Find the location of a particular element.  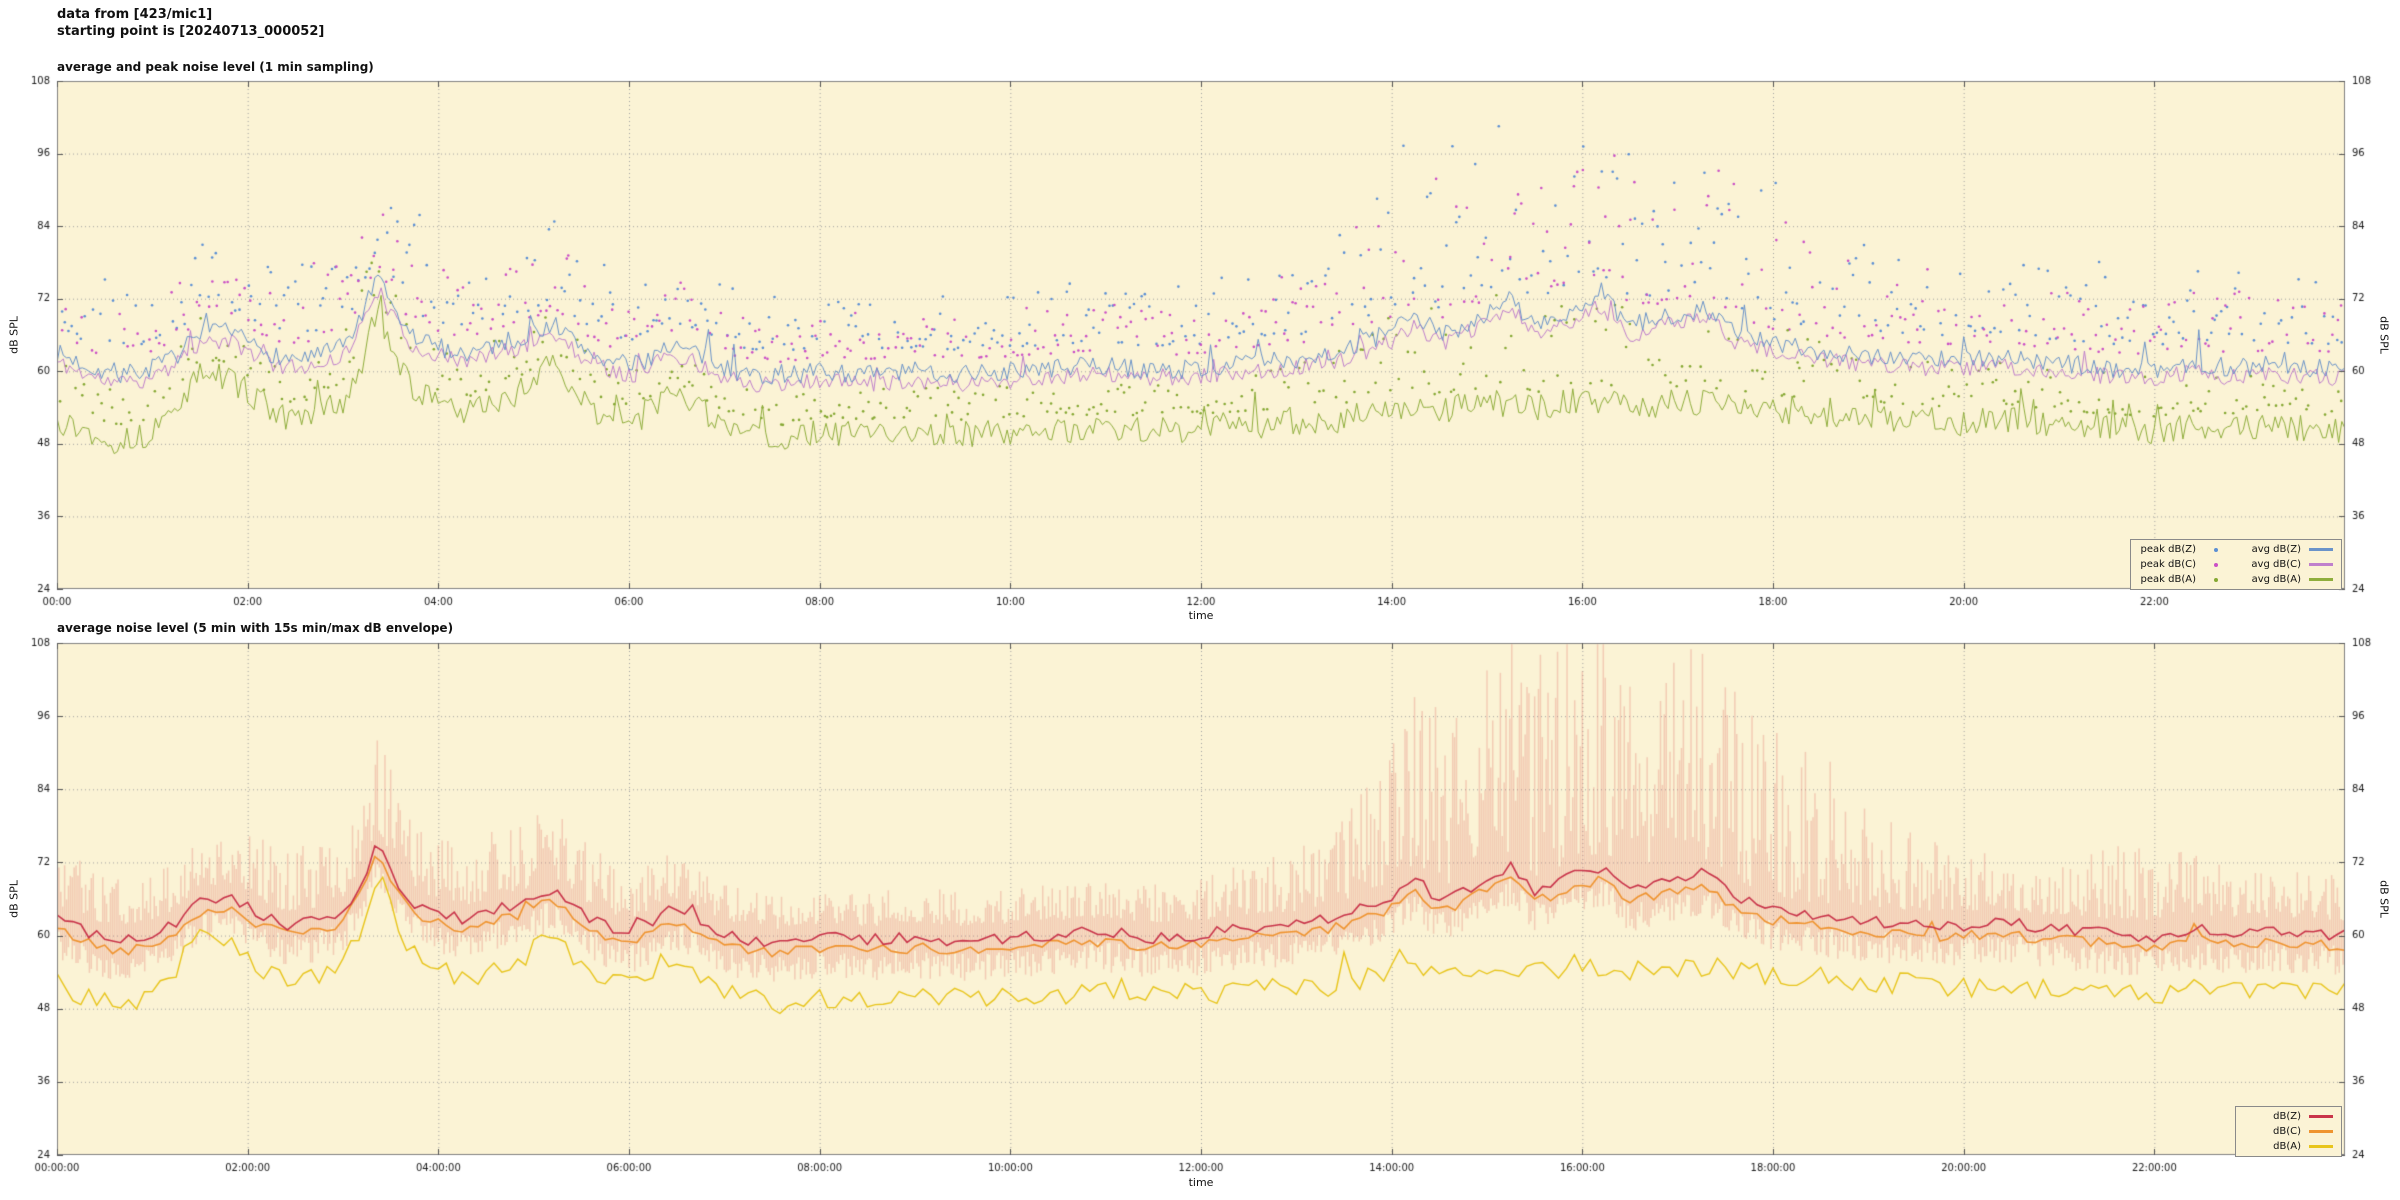

legend-column: peak dB(Z) peak dB(C) peak dB(A) is located at coordinates (2183, 564).